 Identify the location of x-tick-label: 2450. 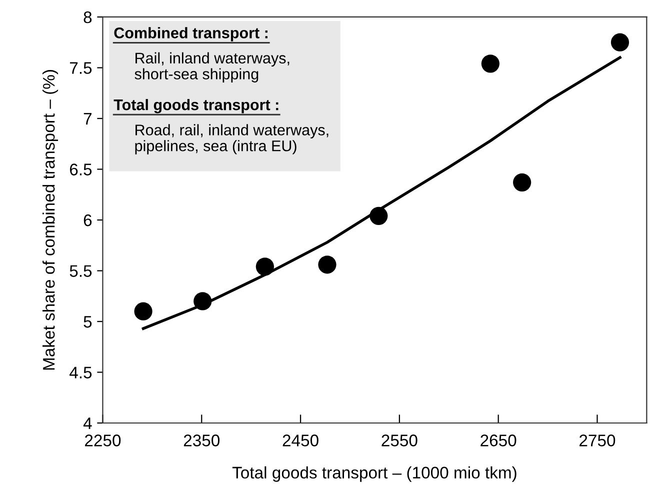
(300, 440).